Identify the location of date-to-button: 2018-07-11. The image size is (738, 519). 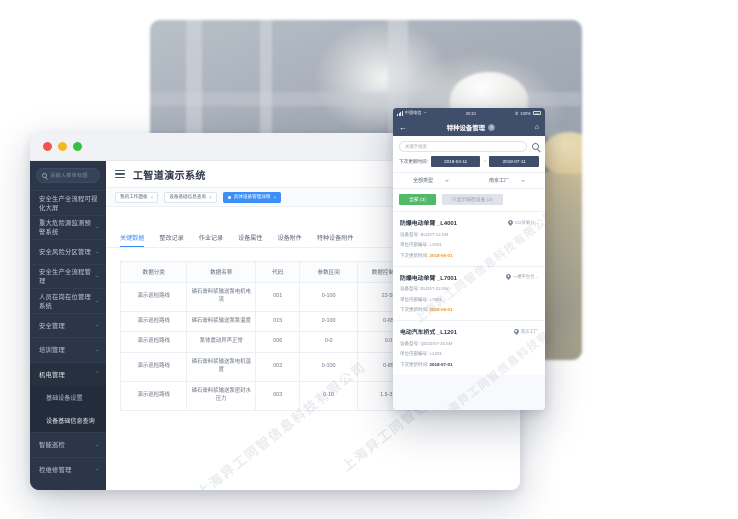
(514, 161).